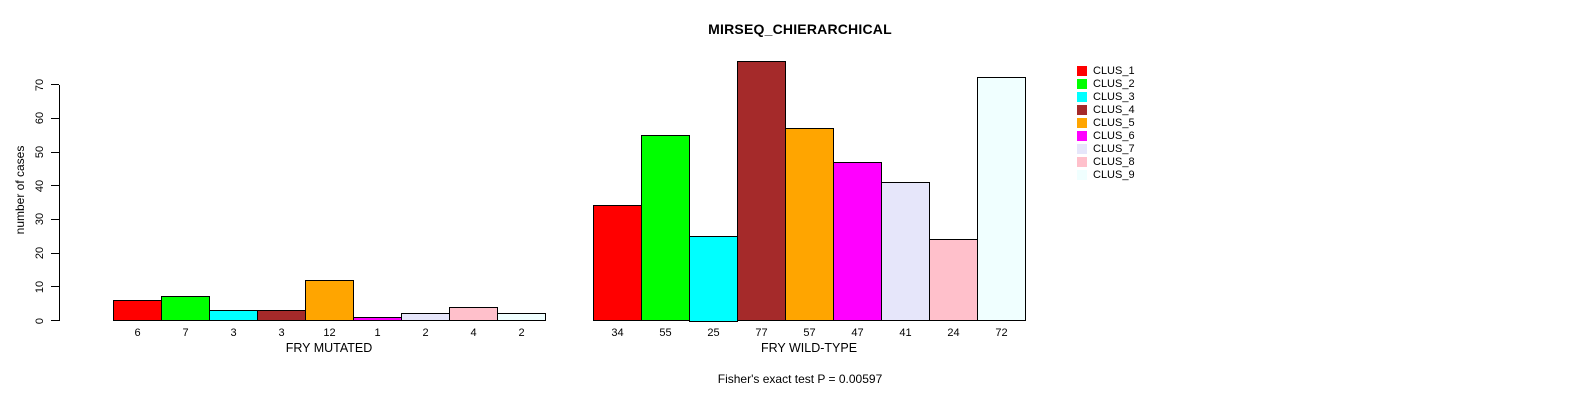 Image resolution: width=1590 pixels, height=400 pixels. What do you see at coordinates (713, 333) in the screenshot?
I see `bar-value-label: 25` at bounding box center [713, 333].